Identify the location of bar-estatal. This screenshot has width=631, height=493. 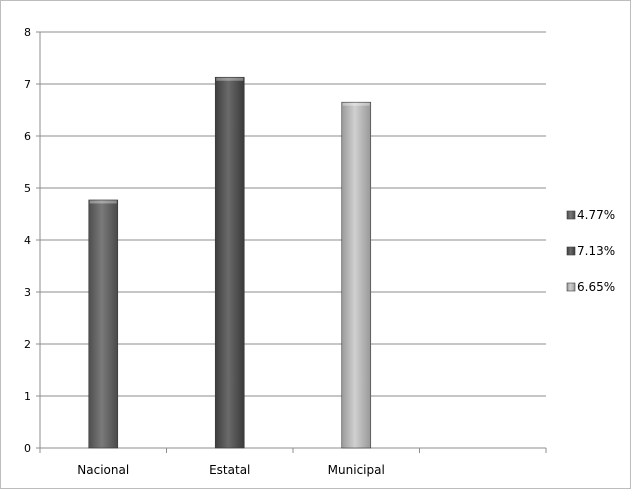
(229, 262).